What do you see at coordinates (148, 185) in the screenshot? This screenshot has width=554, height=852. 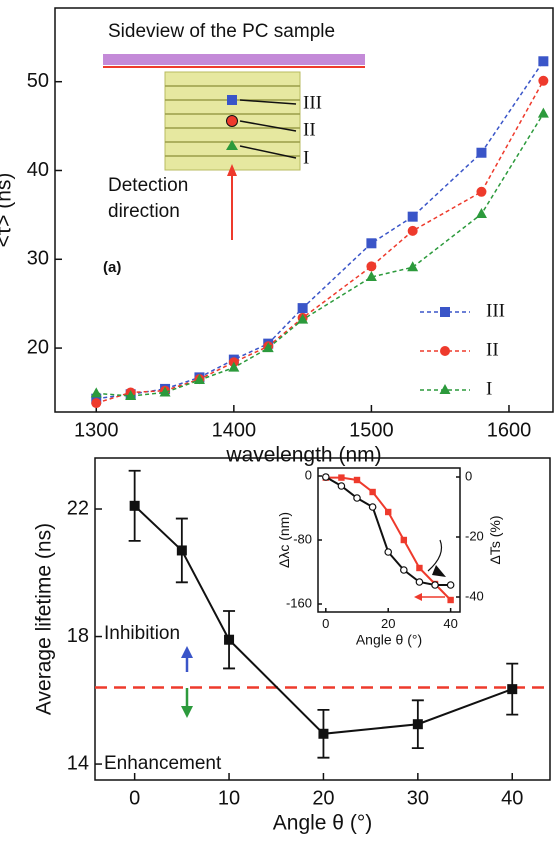 I see `annotation: Detection` at bounding box center [148, 185].